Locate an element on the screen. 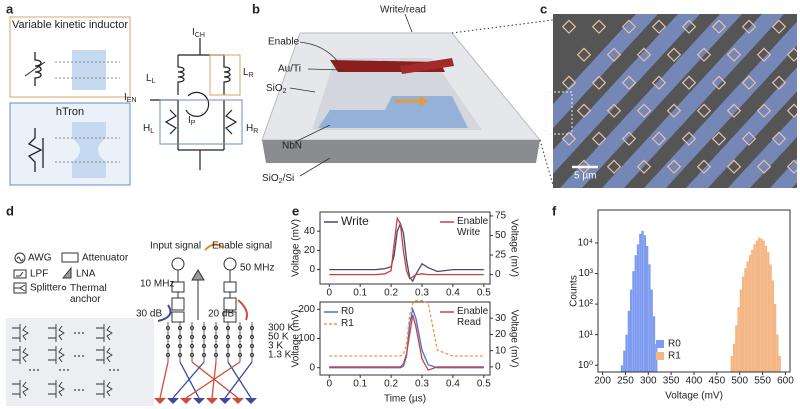 This screenshot has height=409, width=800. kinetic-box is located at coordinates (70, 57).